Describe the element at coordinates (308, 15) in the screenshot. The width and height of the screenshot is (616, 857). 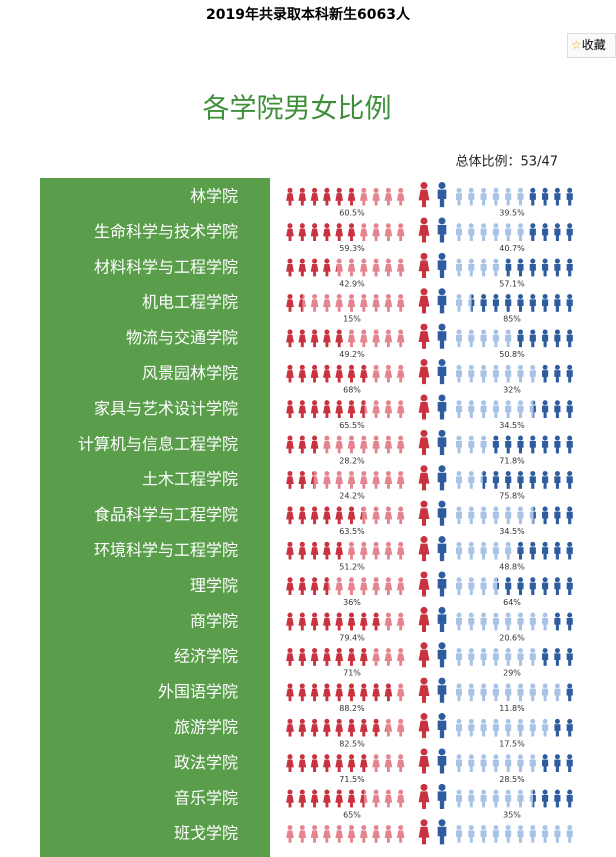
I see `top-title: 2019年共录取本科新生6063人` at that location.